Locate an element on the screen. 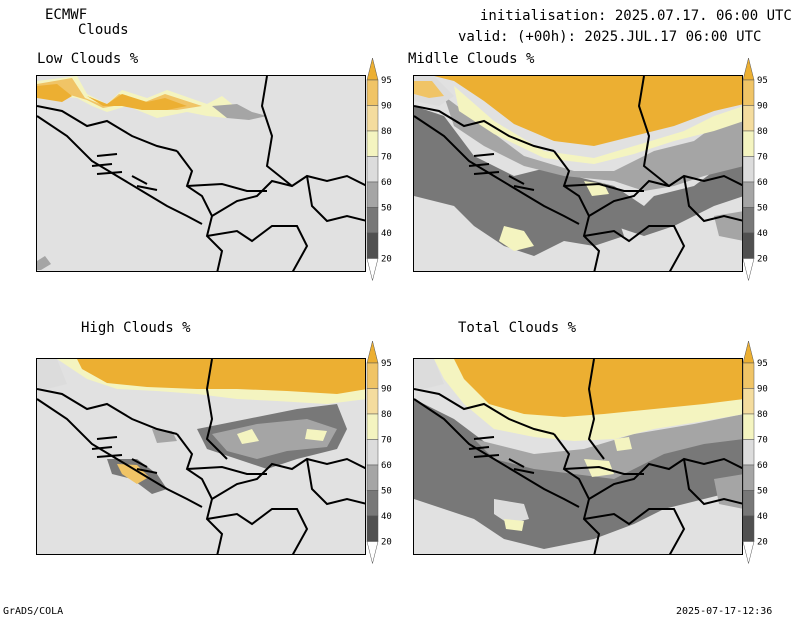  map-high-clouds is located at coordinates (201, 456).